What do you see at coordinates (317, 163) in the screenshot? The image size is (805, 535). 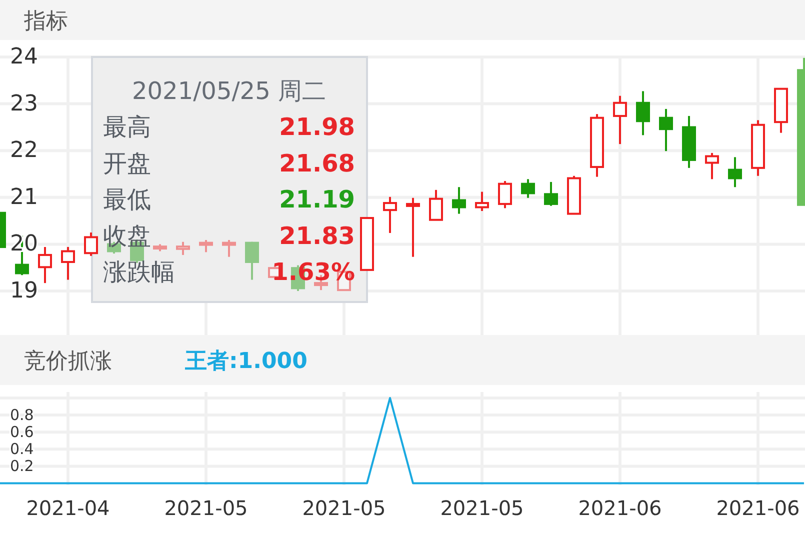 I see `text: 21.68` at bounding box center [317, 163].